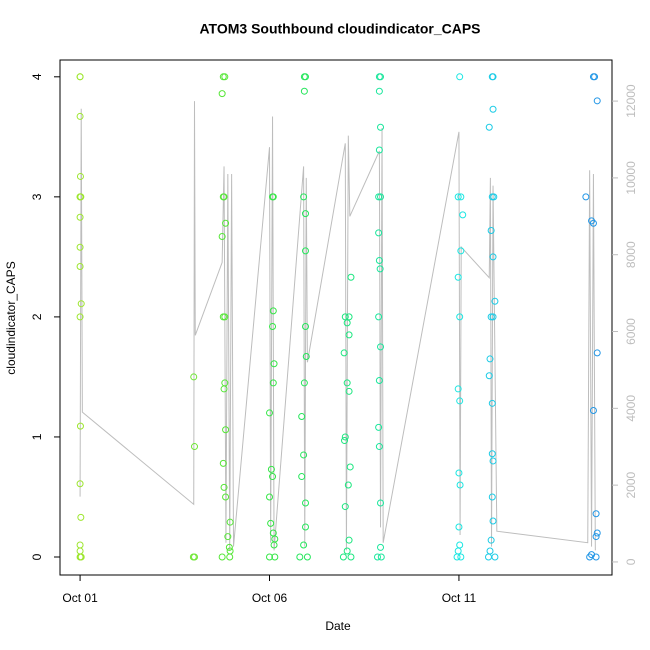 The width and height of the screenshot is (650, 650). What do you see at coordinates (37, 436) in the screenshot?
I see `y-tick-label: 1` at bounding box center [37, 436].